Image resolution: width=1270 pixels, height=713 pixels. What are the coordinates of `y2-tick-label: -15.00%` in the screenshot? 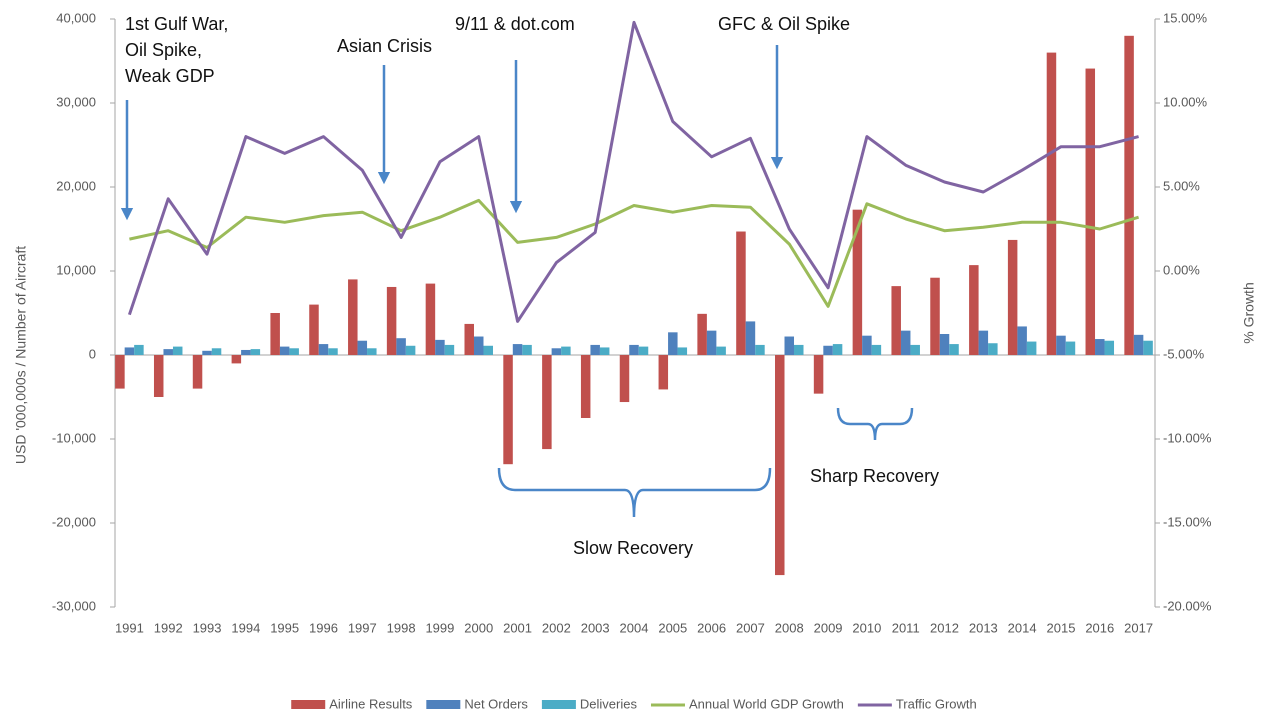 It's located at (1187, 521).